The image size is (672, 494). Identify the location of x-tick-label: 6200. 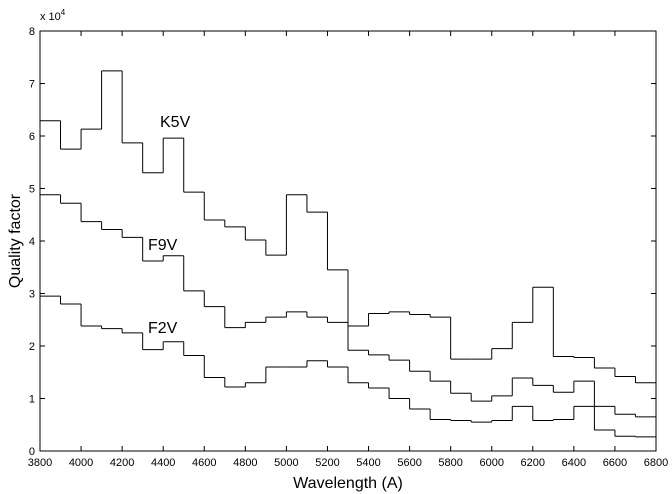
(533, 463).